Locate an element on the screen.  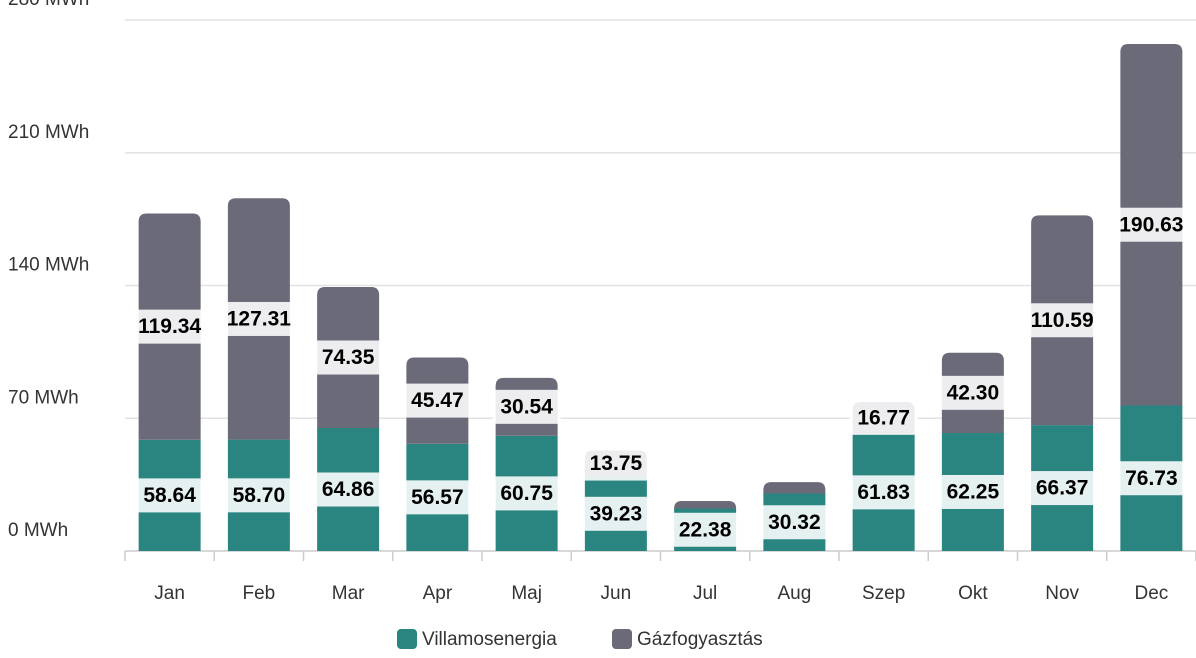
x-tick-label: Jan is located at coordinates (169, 593).